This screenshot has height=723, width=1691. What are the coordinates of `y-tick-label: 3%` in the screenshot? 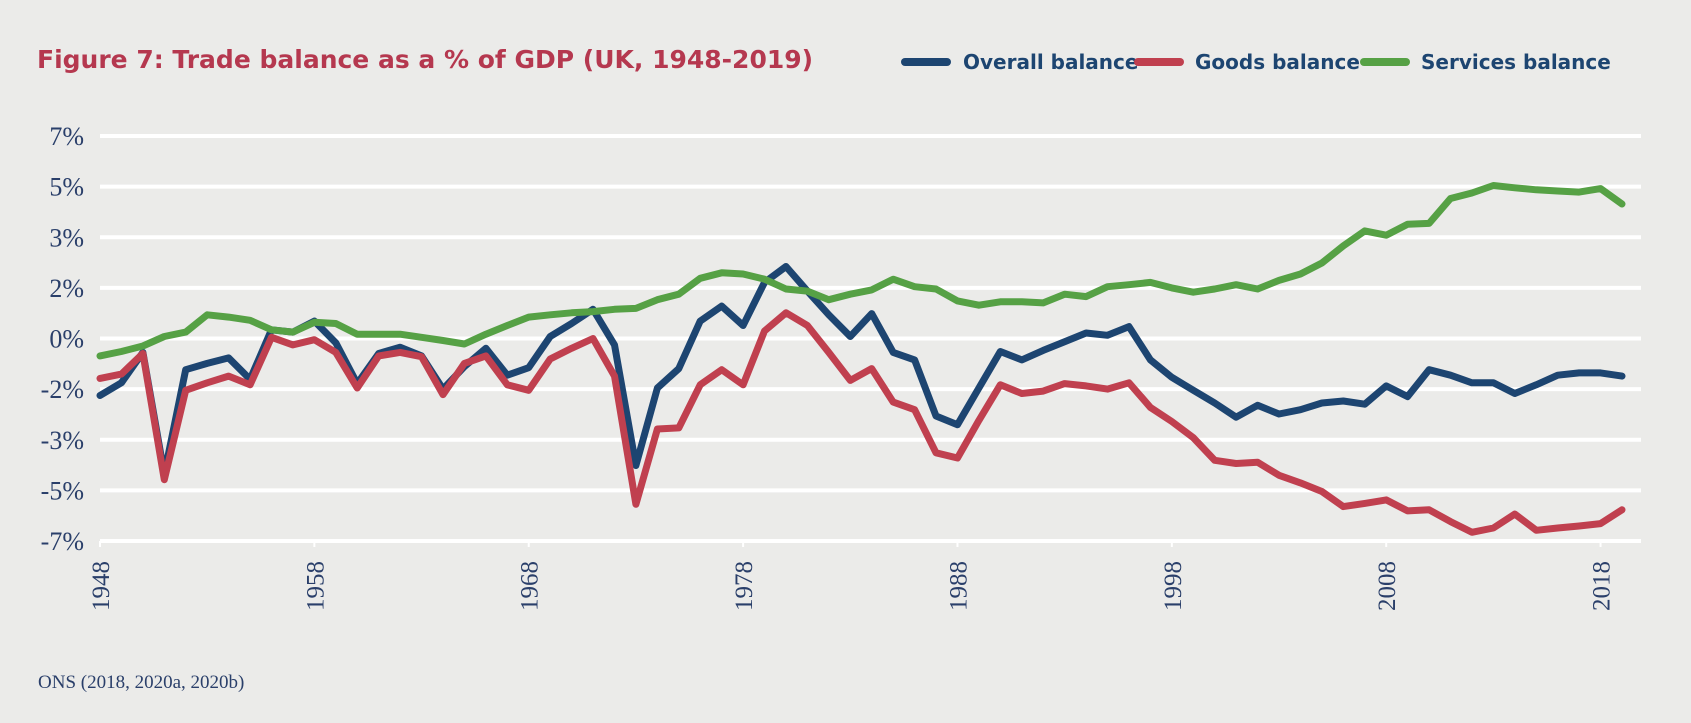 It's located at (66, 237).